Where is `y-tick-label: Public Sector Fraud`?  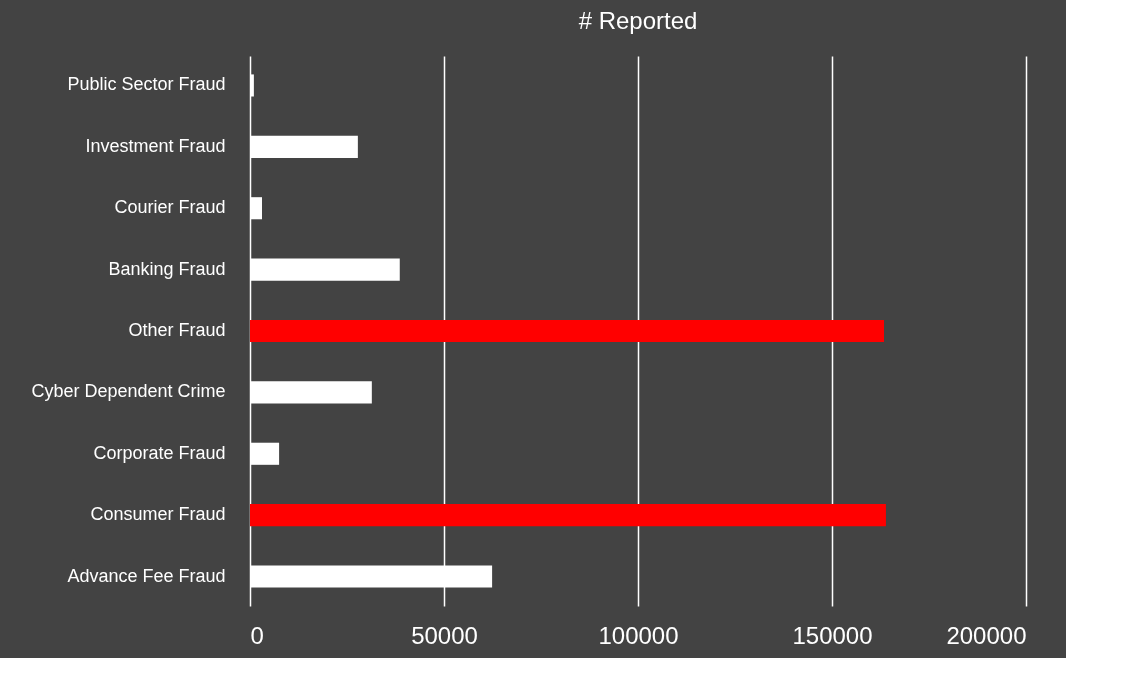
y-tick-label: Public Sector Fraud is located at coordinates (146, 84).